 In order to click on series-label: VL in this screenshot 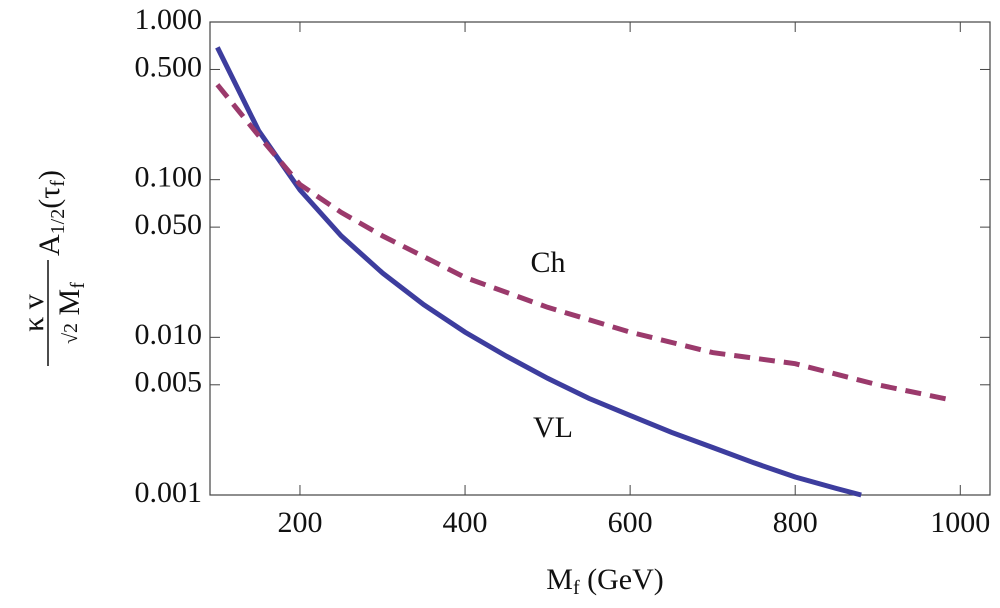, I will do `click(553, 427)`.